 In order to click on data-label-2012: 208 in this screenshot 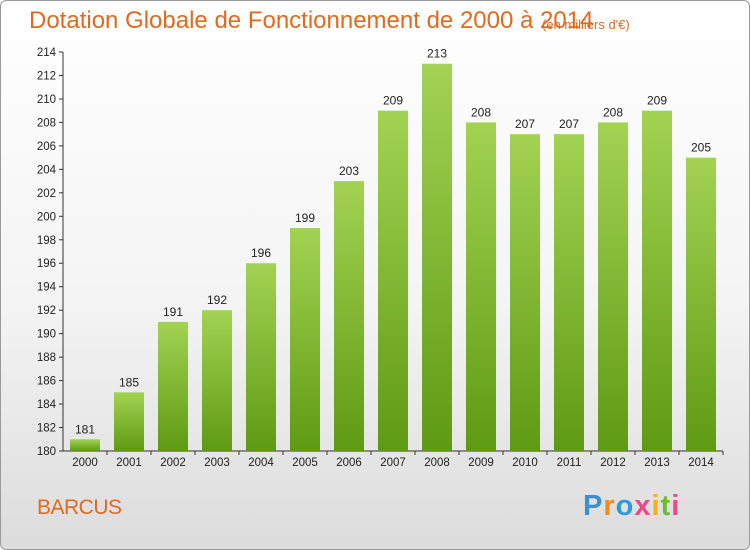, I will do `click(613, 112)`.